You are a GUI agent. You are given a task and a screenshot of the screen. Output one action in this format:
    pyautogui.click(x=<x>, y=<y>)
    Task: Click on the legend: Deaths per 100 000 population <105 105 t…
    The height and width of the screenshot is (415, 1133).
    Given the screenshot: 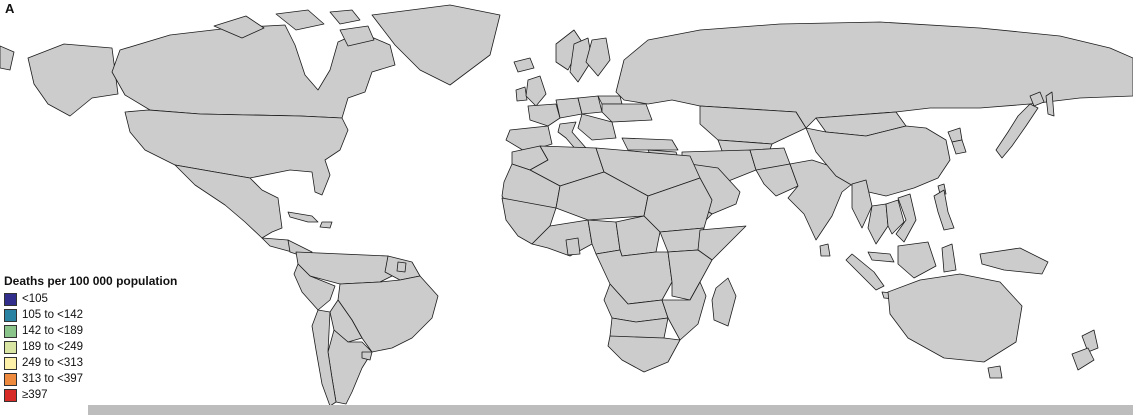 What is the action you would take?
    pyautogui.click(x=90, y=338)
    